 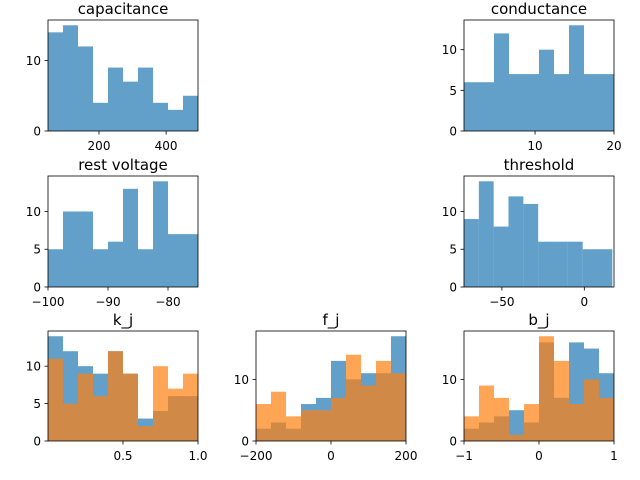 What do you see at coordinates (256, 456) in the screenshot?
I see `x-tick-label: −200` at bounding box center [256, 456].